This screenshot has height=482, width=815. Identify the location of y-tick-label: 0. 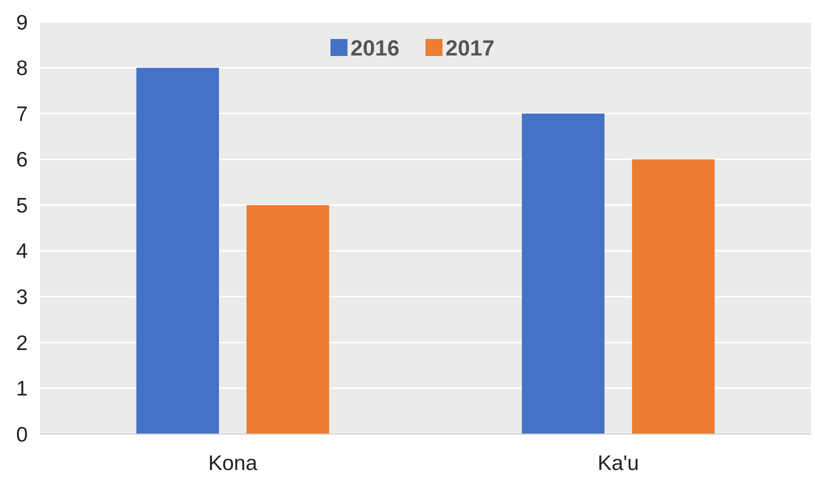
(22, 434).